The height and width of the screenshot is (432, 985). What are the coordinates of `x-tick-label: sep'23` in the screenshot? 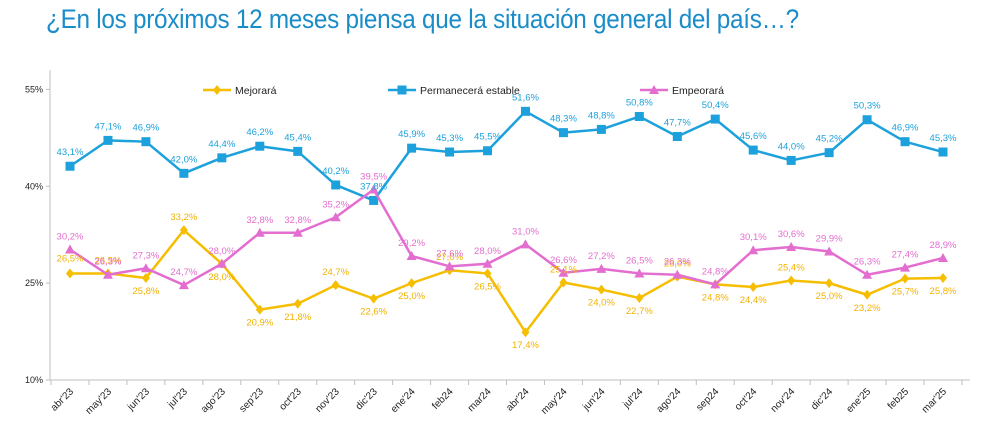 It's located at (252, 400).